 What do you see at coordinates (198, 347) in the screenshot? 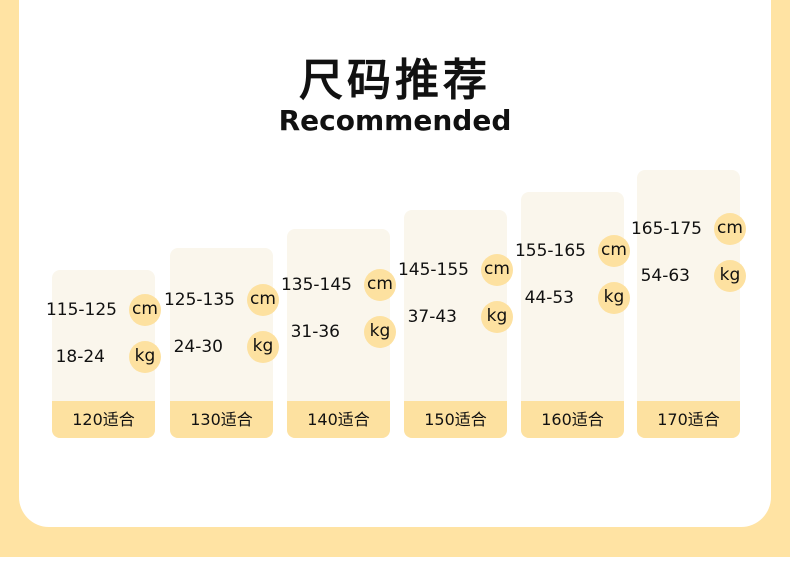
I see `weight-range: 24-30` at bounding box center [198, 347].